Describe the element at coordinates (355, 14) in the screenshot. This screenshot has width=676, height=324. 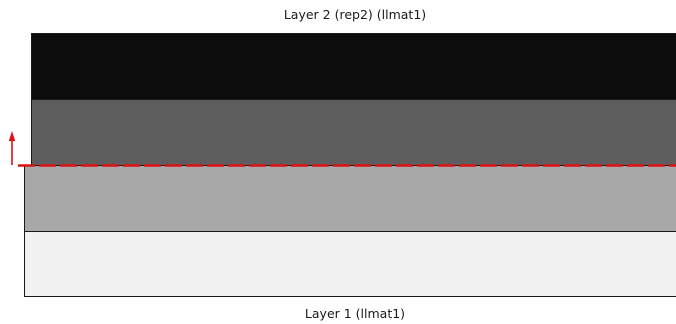
I see `layer2-title: Layer 2 (rep2) (llmat1)` at that location.